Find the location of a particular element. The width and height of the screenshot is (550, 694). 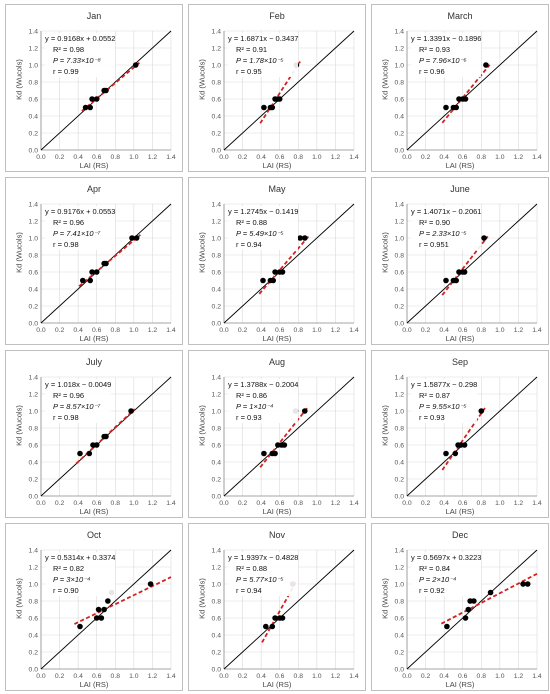

trend-line is located at coordinates (109, 261).